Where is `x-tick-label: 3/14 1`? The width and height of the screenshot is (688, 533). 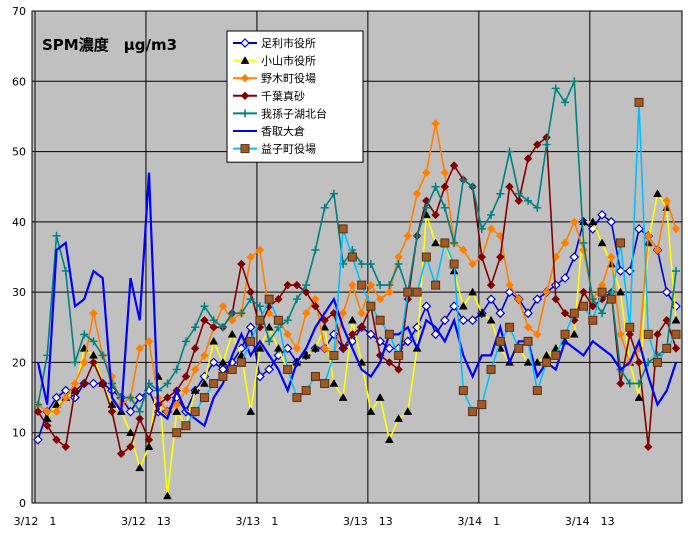 x-tick-label: 3/14 1 is located at coordinates (478, 521).